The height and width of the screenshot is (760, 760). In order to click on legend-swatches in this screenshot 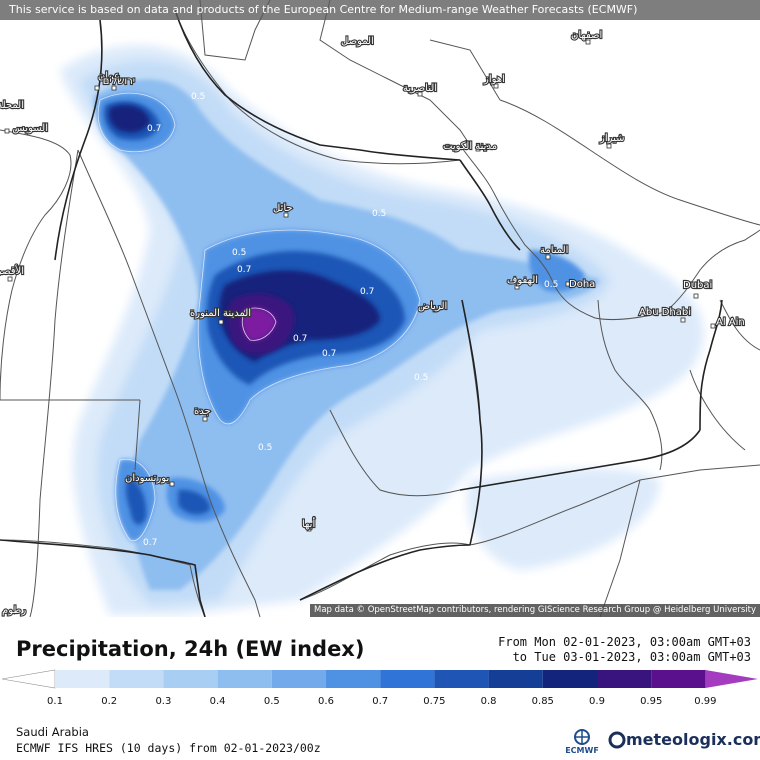, I will do `click(379, 679)`.